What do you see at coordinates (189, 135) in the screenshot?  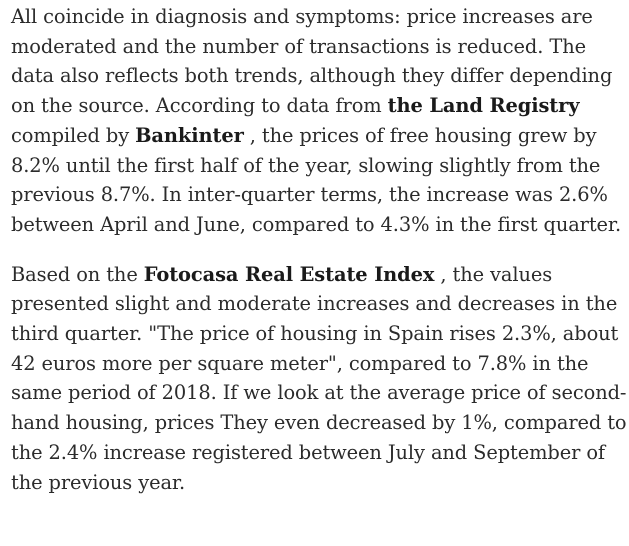 I see `bankinter-bold: Bankinter` at bounding box center [189, 135].